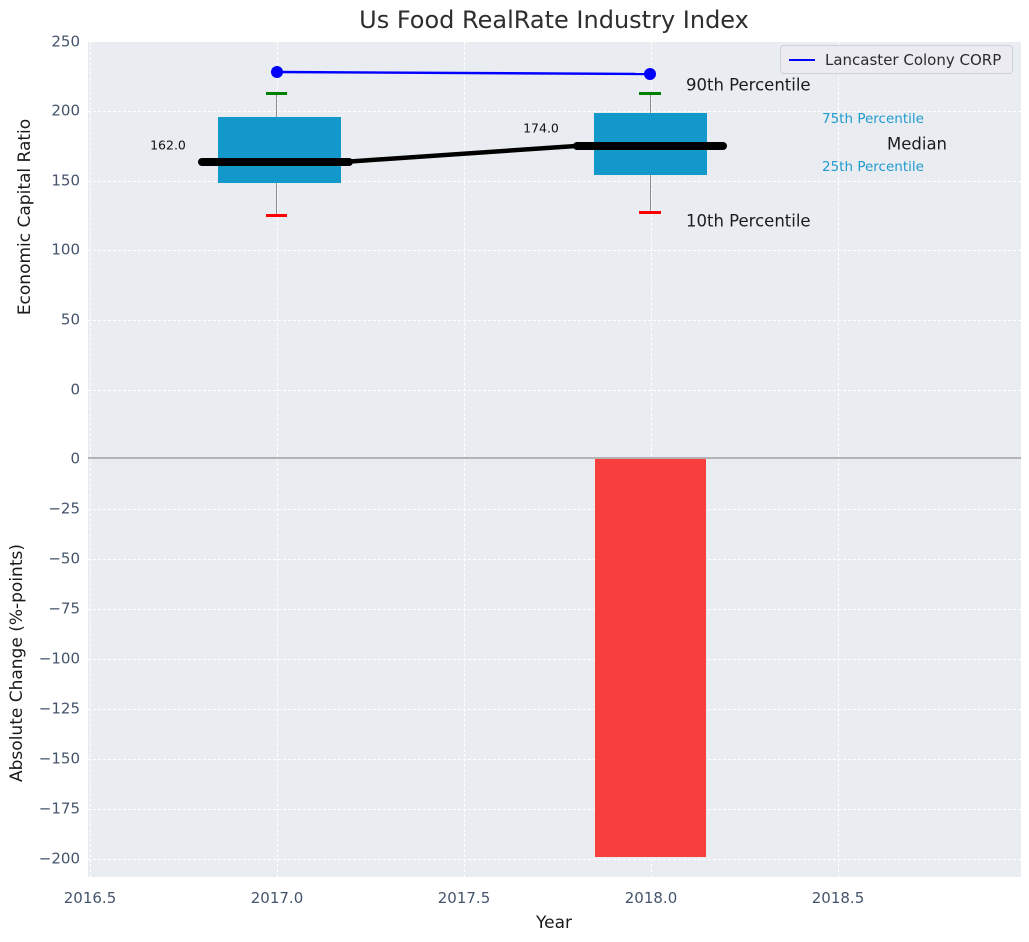 The image size is (1029, 942). What do you see at coordinates (650, 93) in the screenshot?
I see `whisker-cap-90th-2018` at bounding box center [650, 93].